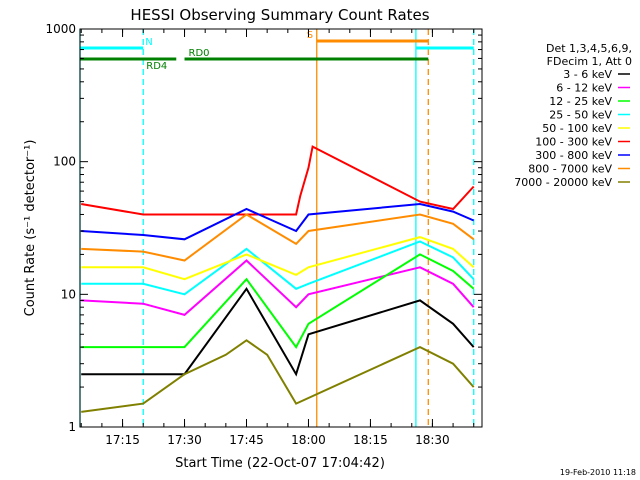  I want to click on y-axis-label: Count Rate (s⁻¹ detector⁻¹), so click(30, 228).